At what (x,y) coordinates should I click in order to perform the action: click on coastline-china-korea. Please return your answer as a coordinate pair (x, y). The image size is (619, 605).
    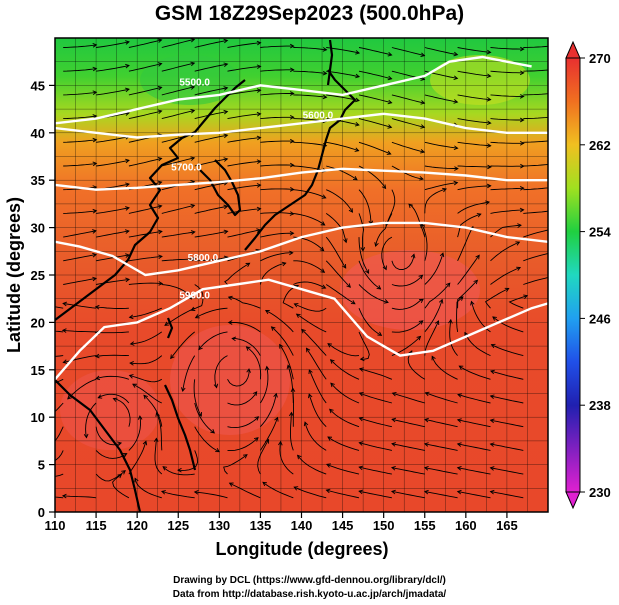
    Looking at the image, I should click on (150, 200).